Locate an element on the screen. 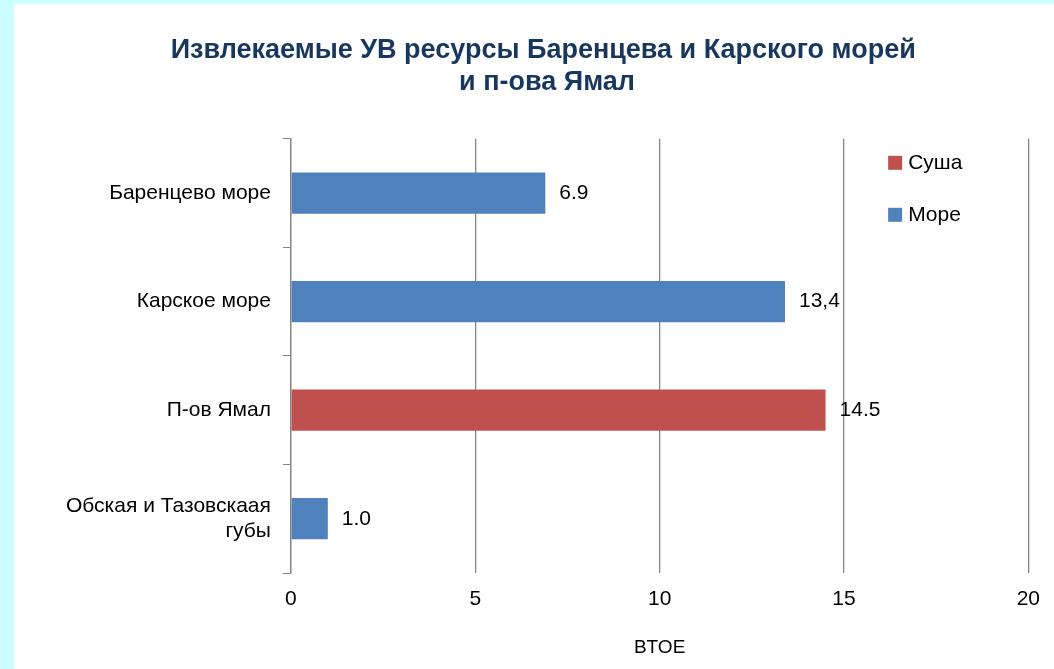 The height and width of the screenshot is (669, 1054). x-tick-label: 5 is located at coordinates (475, 598).